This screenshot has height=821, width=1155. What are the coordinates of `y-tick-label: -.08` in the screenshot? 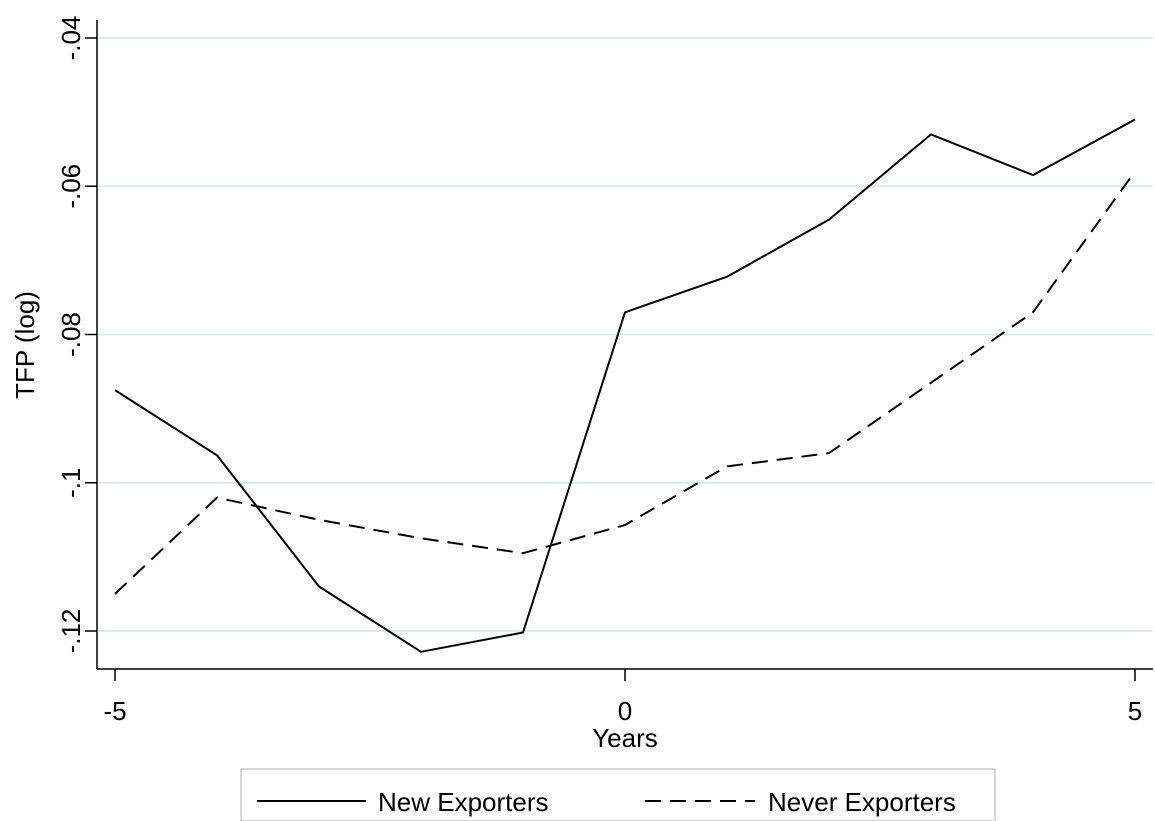 It's located at (71, 334).